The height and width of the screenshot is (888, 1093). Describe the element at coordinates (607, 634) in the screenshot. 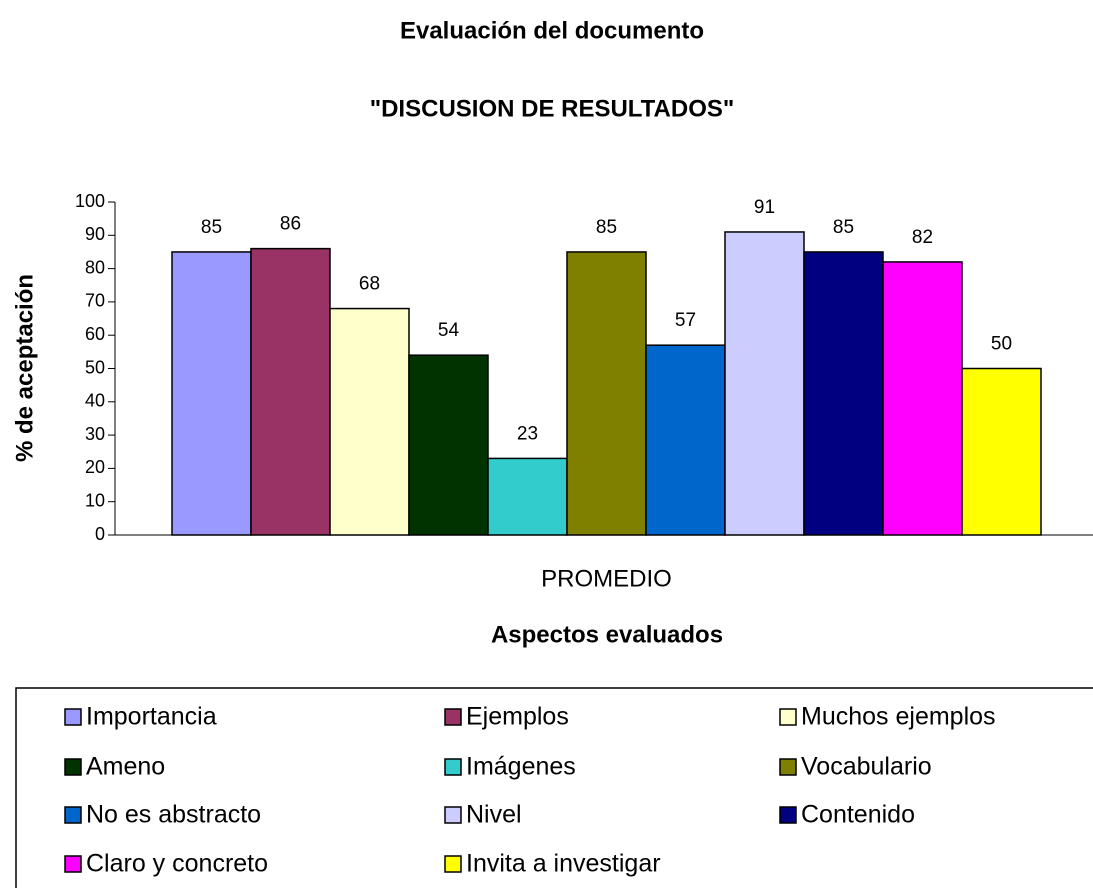

I see `x-axis-title: Aspectos evaluados` at that location.